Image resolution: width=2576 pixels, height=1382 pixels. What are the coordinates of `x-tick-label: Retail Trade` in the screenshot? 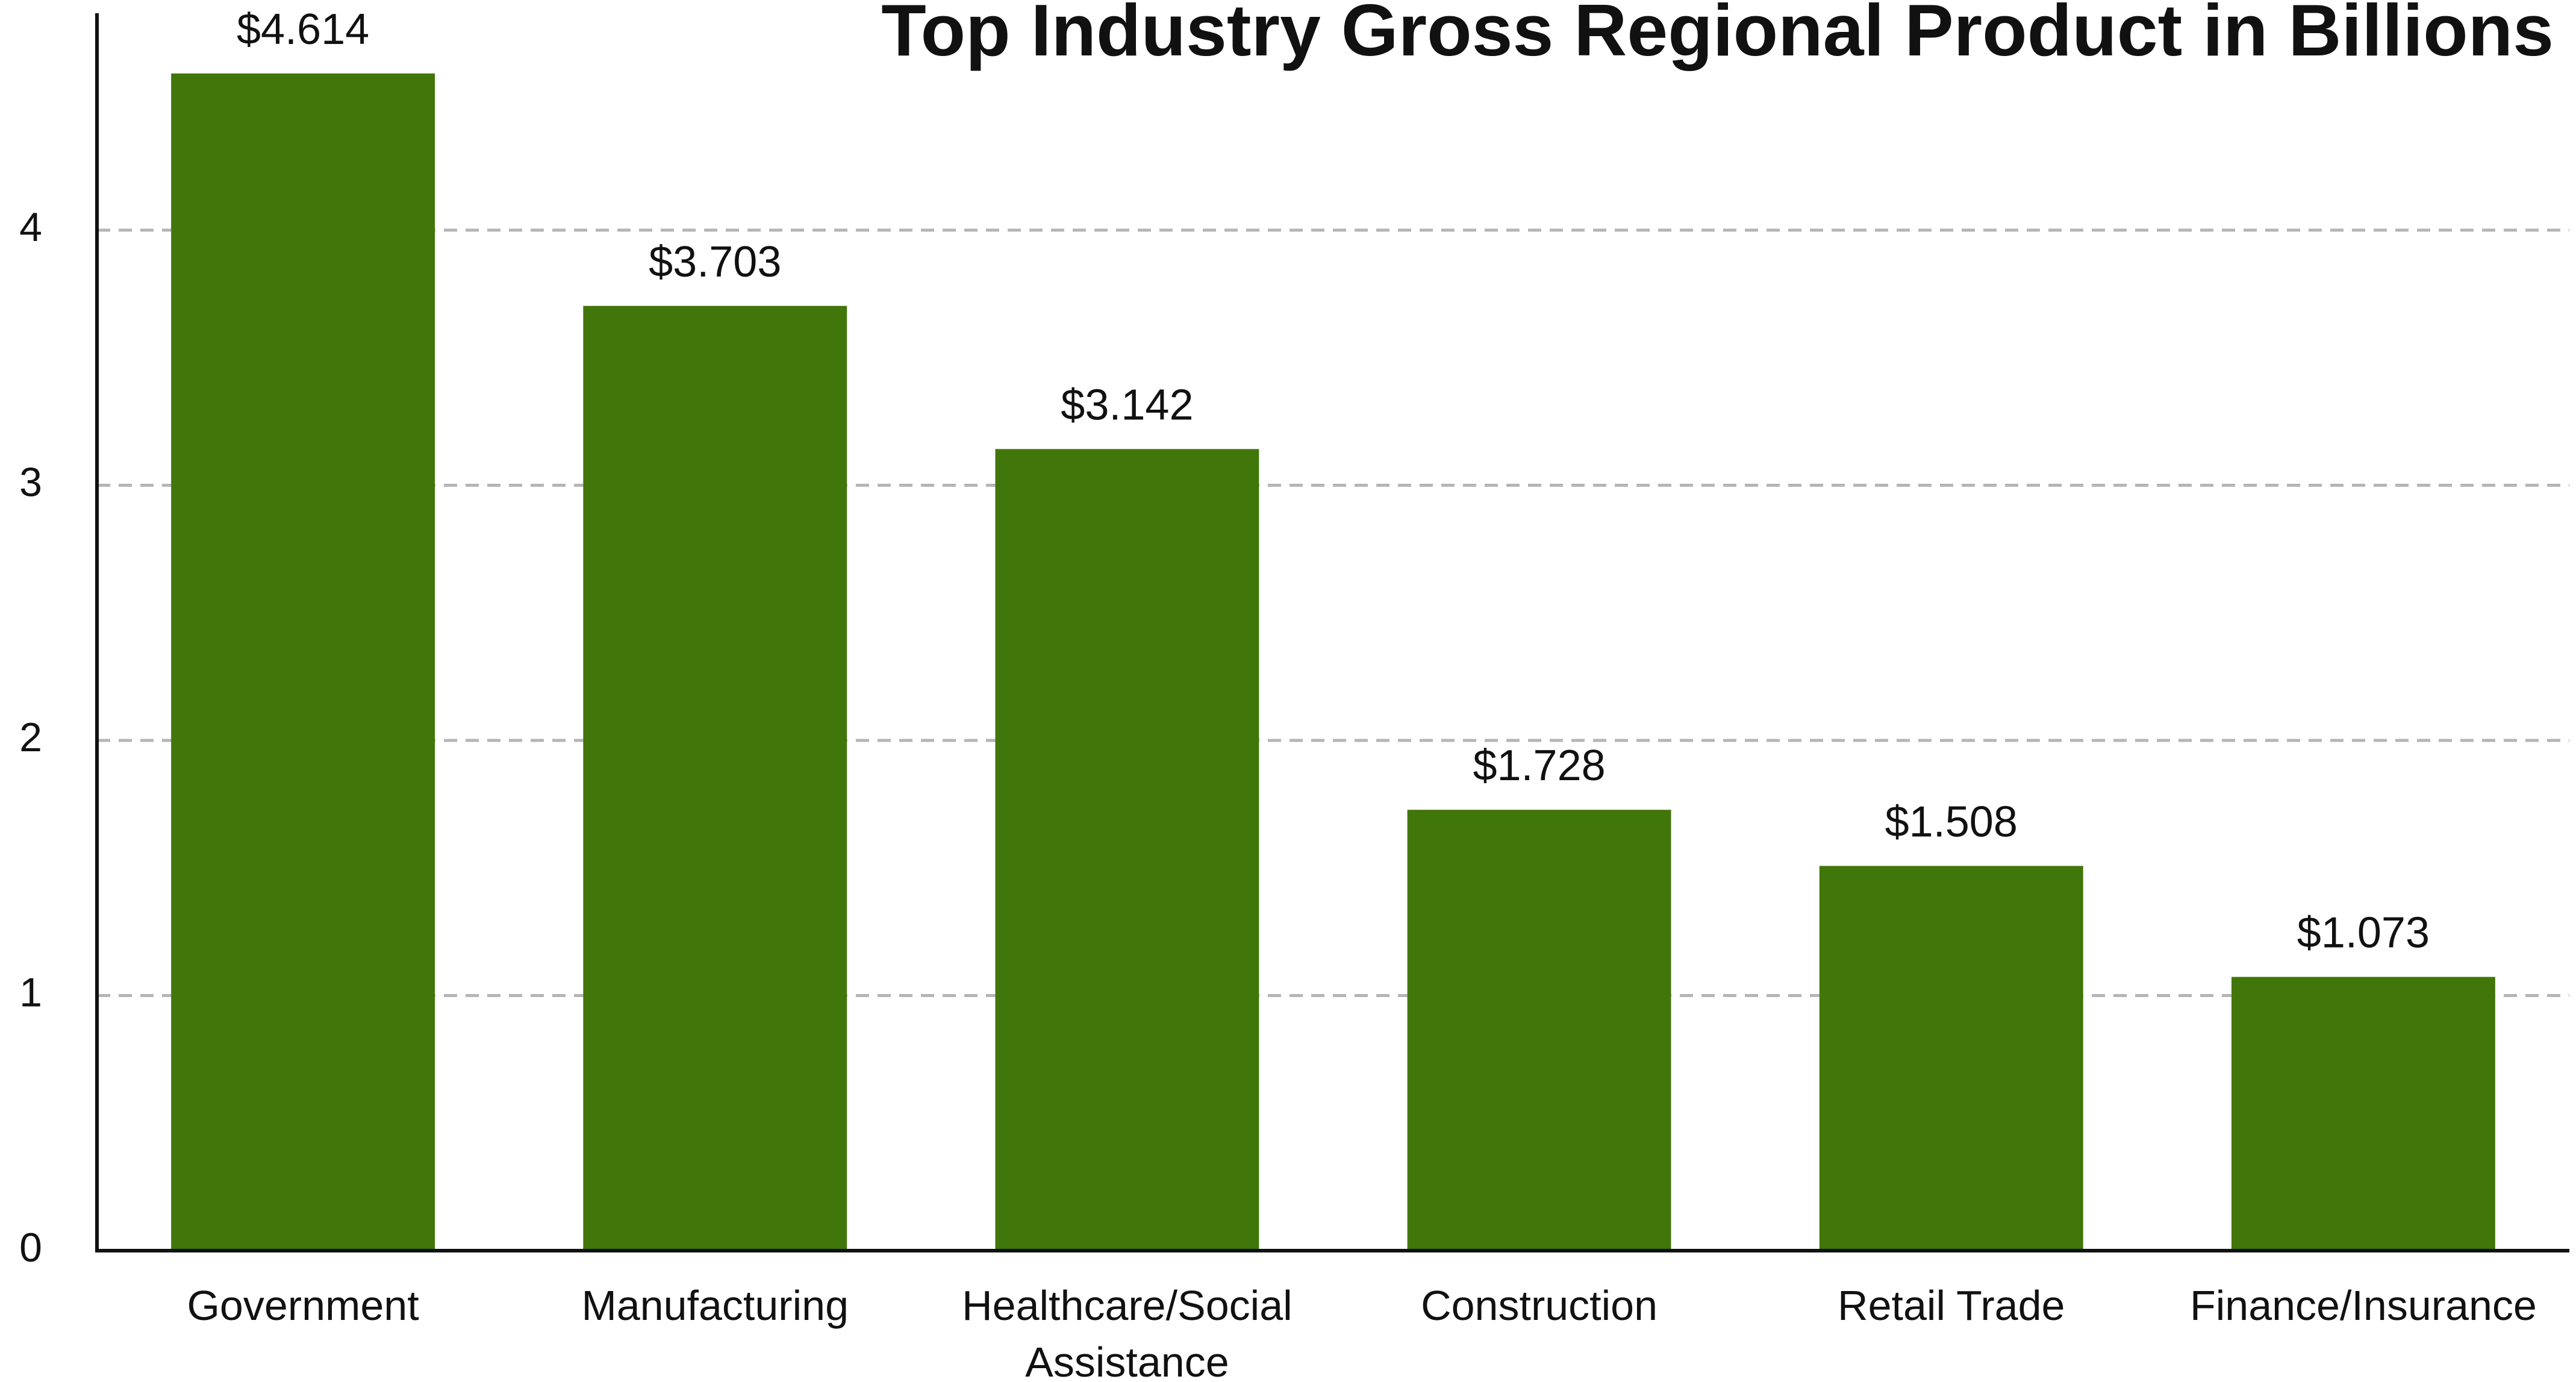 It's located at (1951, 1305).